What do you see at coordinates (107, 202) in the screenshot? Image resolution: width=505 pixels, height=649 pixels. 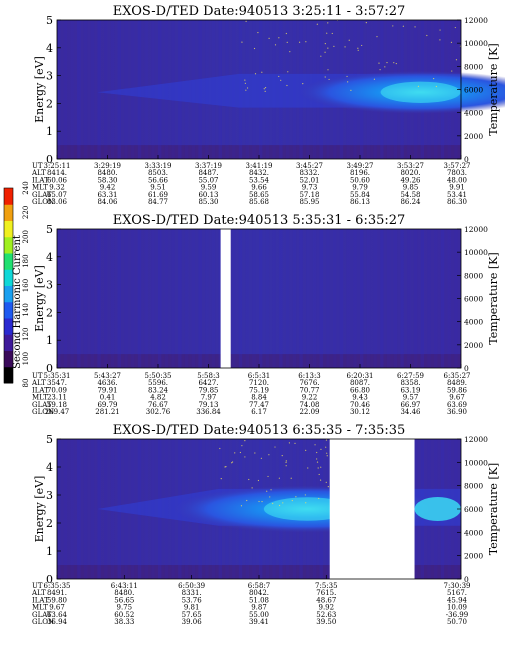 I see `table-cell: 84.06` at bounding box center [107, 202].